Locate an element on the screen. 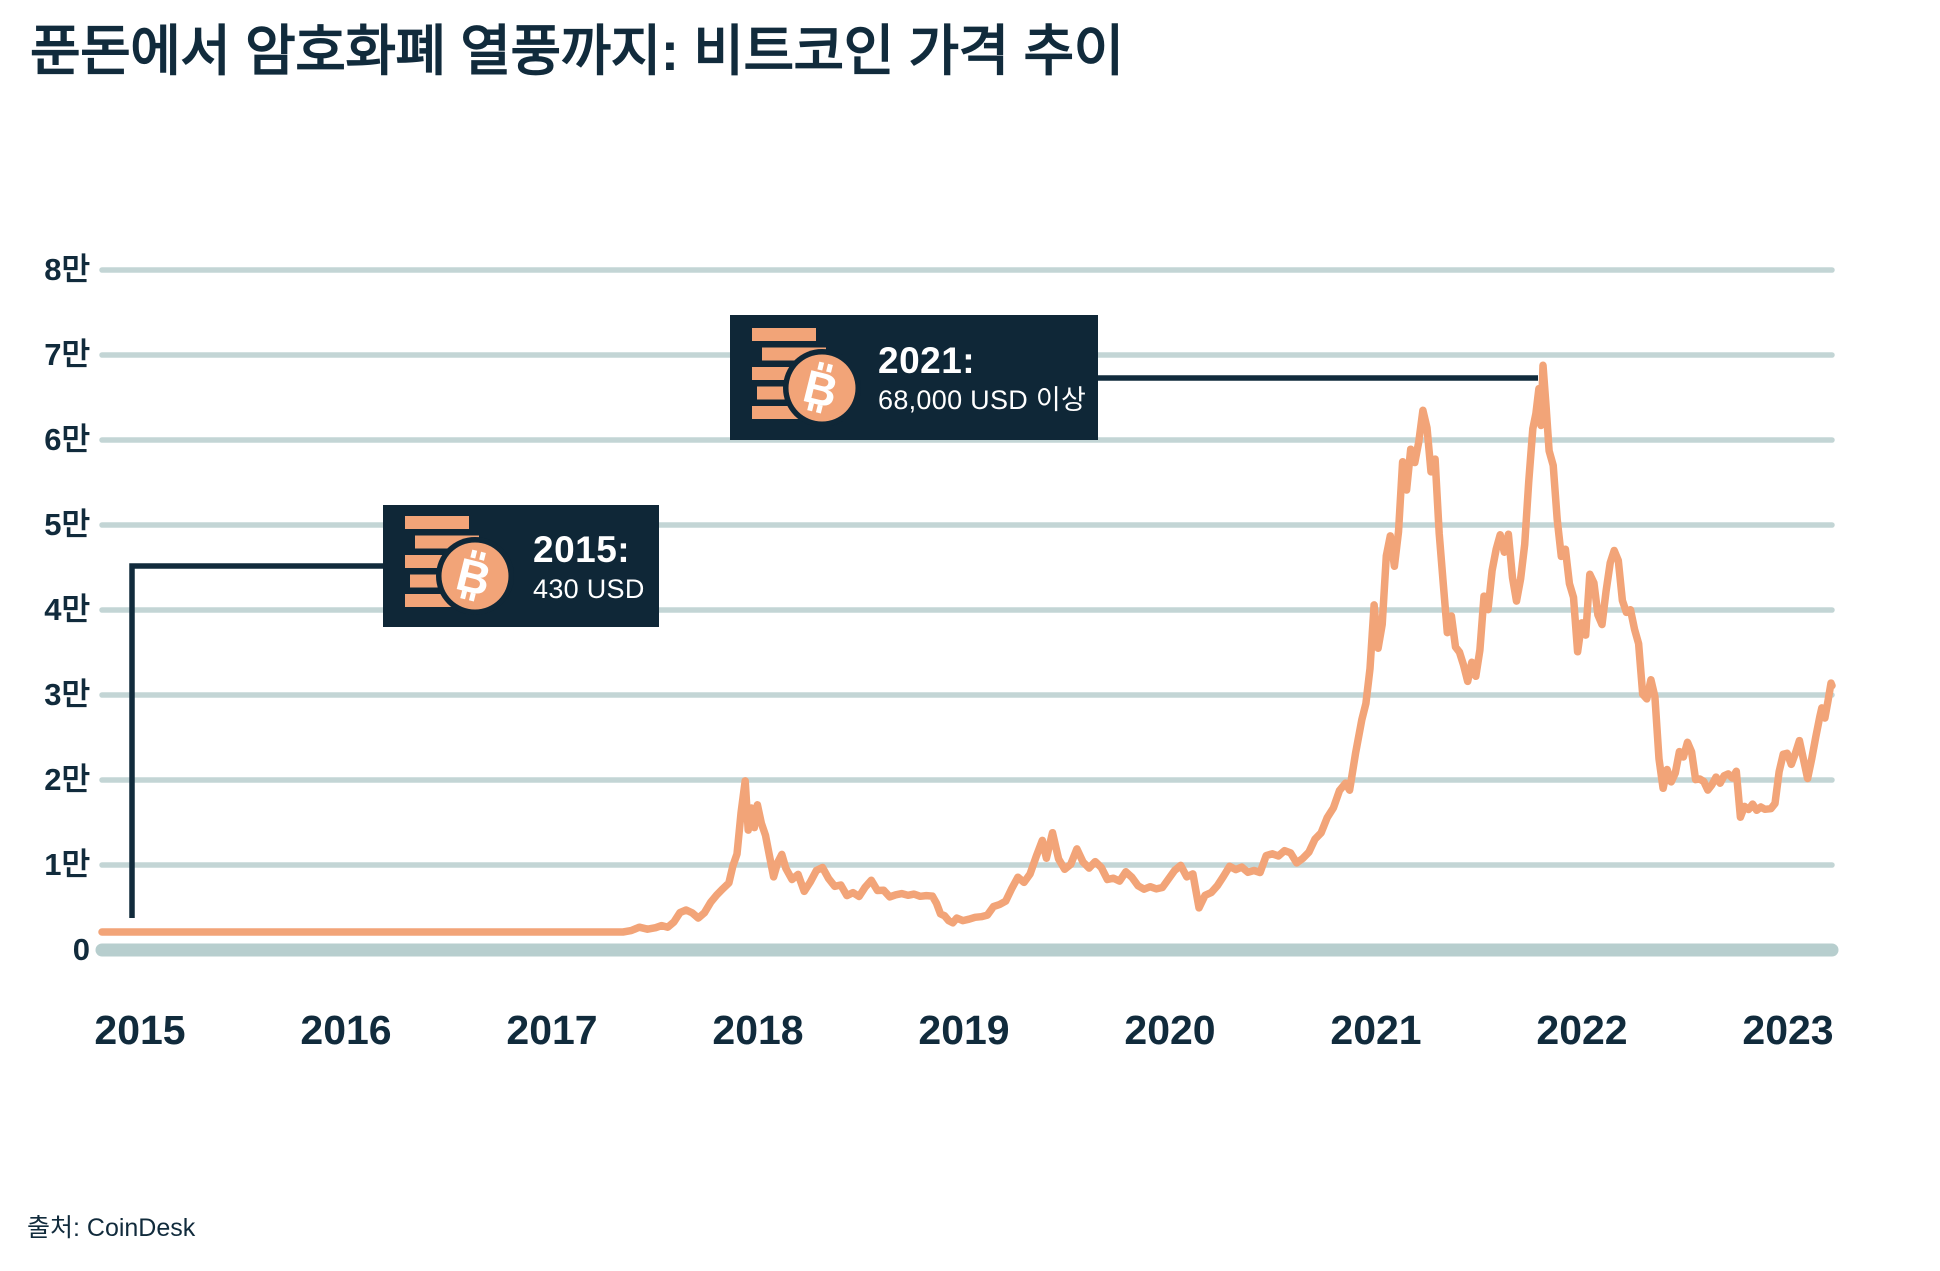 The width and height of the screenshot is (1940, 1271). annotation-card-2021: B 2021: 68,000 USD 이상 is located at coordinates (914, 377).